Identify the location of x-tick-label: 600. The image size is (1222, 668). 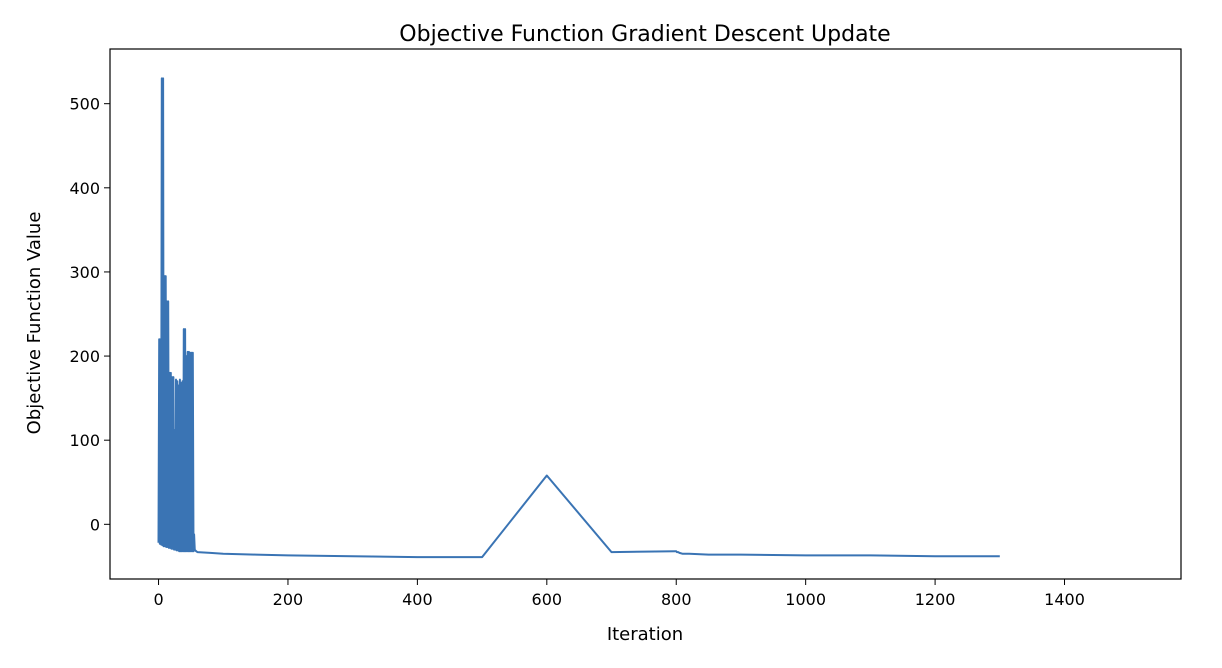
(547, 599).